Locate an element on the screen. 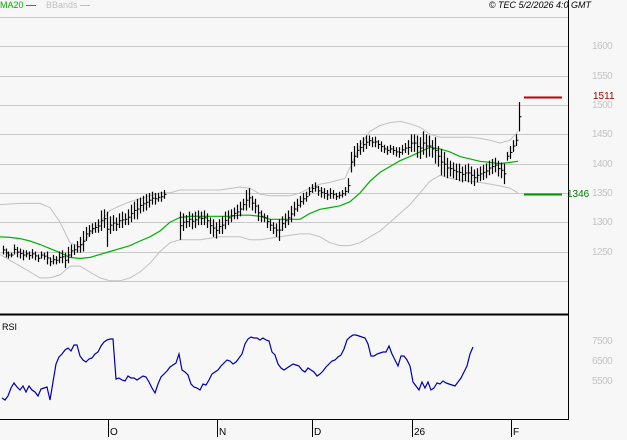 This screenshot has height=440, width=627. x-axis-label: N is located at coordinates (223, 432).